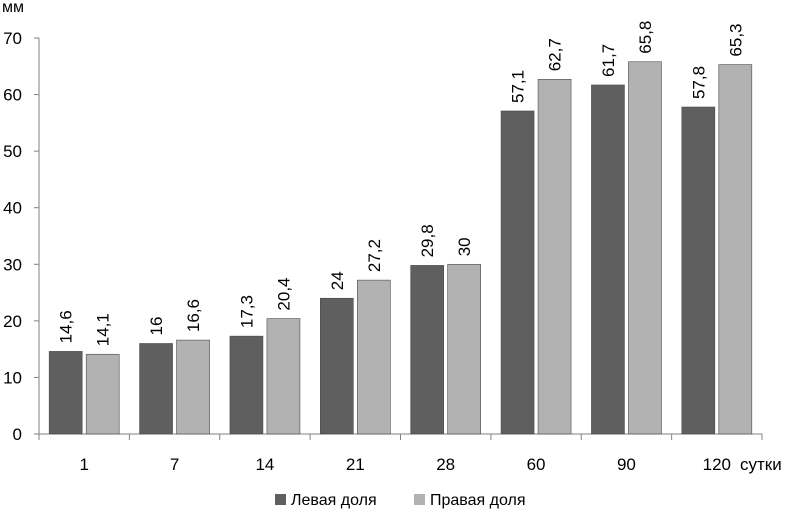 The image size is (785, 519). I want to click on data-label: 57,1, so click(518, 86).